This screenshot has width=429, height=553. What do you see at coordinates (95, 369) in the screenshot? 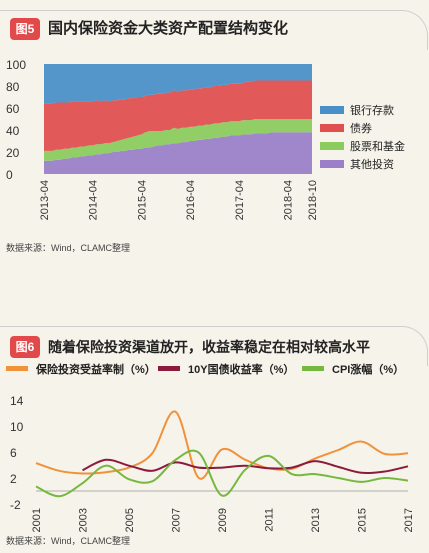
I see `legend-label: 保险投资受益率制（%）` at bounding box center [95, 369].